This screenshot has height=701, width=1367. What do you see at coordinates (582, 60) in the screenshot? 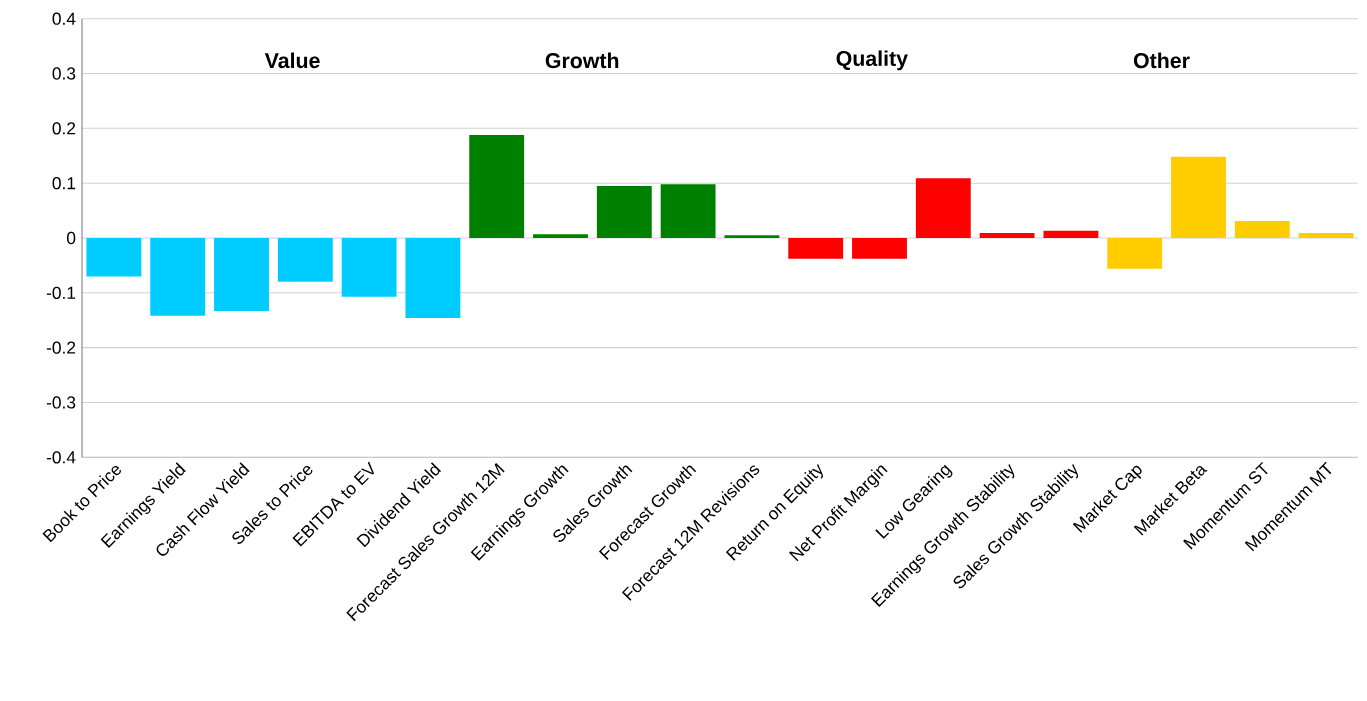
I see `annotation: Growth` at bounding box center [582, 60].